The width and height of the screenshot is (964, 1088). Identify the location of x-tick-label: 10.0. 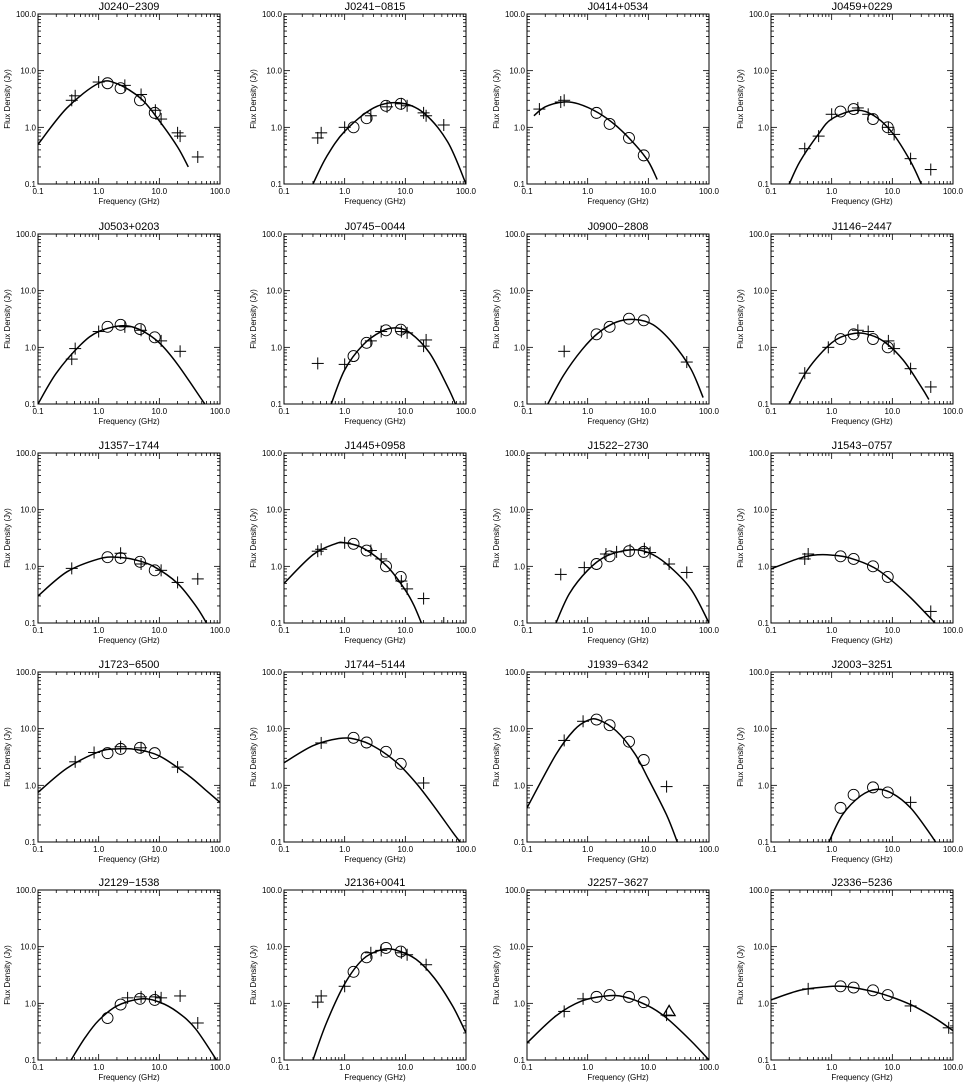
(893, 191).